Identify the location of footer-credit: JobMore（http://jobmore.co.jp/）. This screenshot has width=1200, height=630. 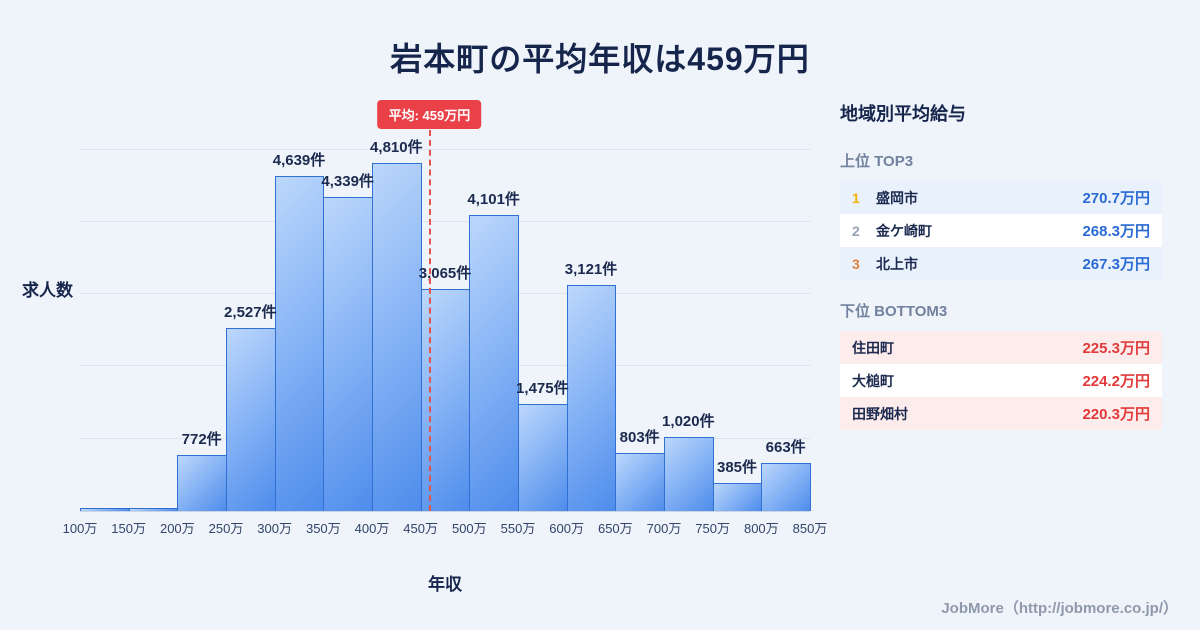
(1059, 608).